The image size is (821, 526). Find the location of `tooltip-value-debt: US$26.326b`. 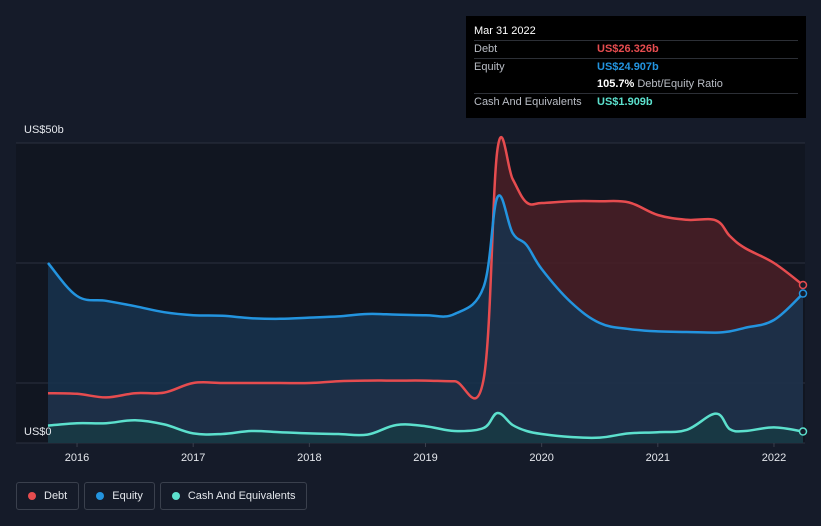

tooltip-value-debt: US$26.326b is located at coordinates (628, 49).